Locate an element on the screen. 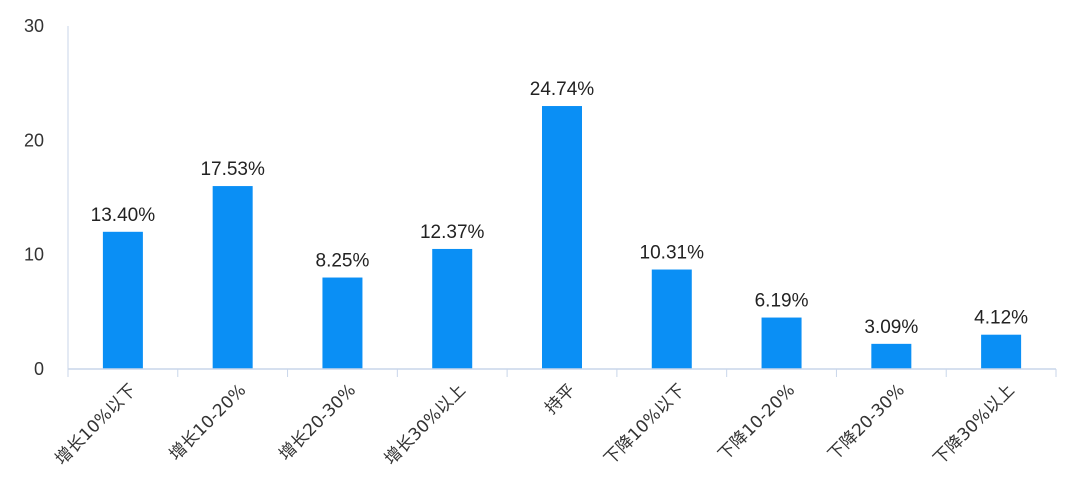 This screenshot has width=1080, height=495. data-label: 4.12% is located at coordinates (1001, 318).